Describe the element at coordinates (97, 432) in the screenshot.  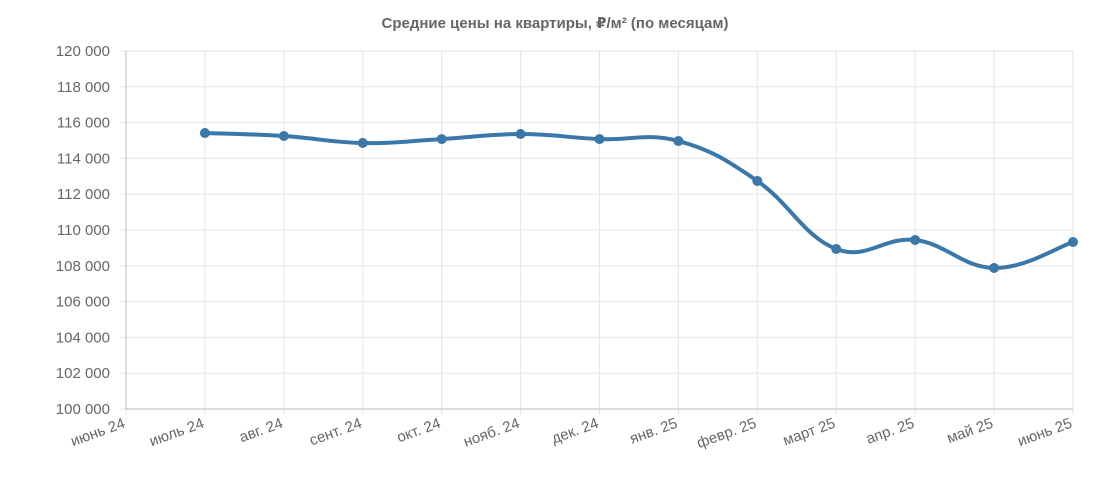
I see `x-tick-label: июнь 24` at that location.